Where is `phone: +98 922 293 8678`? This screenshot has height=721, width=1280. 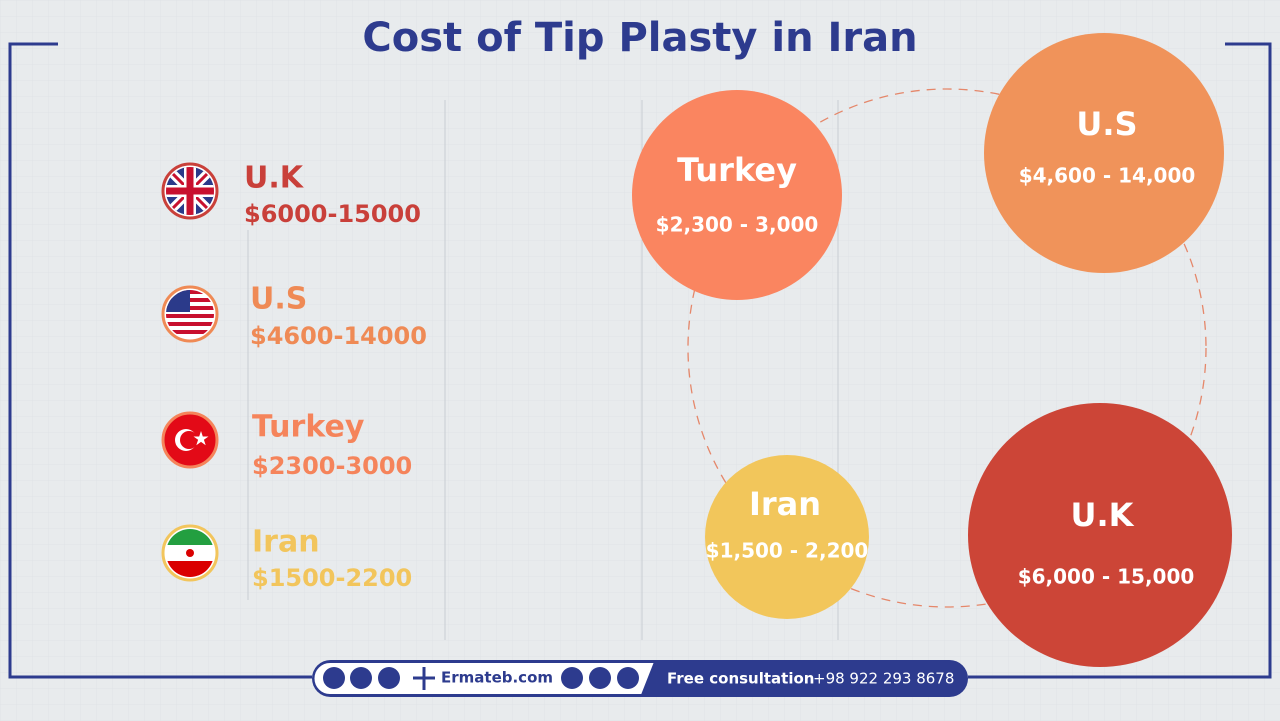 phone: +98 922 293 8678 is located at coordinates (883, 679).